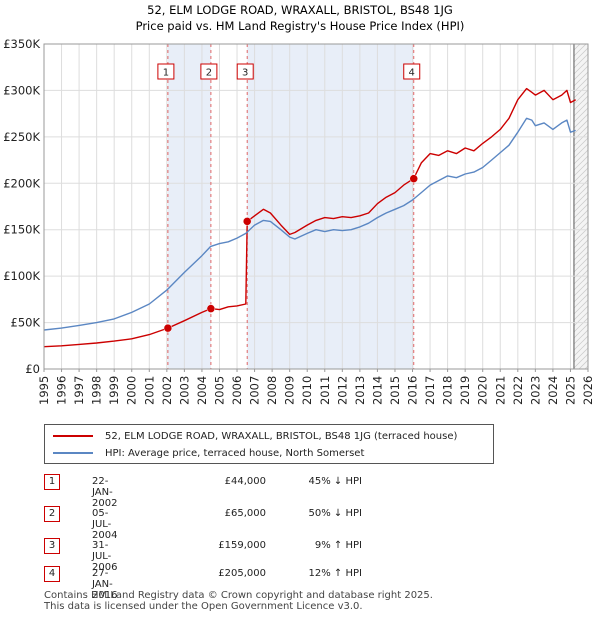 The width and height of the screenshot is (600, 620). I want to click on legend-swatch-price, so click(73, 436).